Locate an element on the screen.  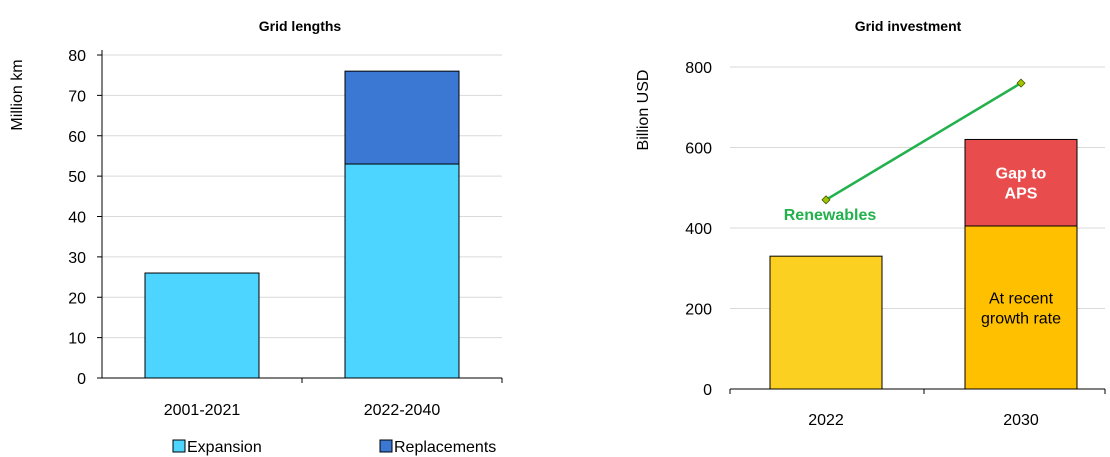
y-tick-label: 20 is located at coordinates (77, 298).